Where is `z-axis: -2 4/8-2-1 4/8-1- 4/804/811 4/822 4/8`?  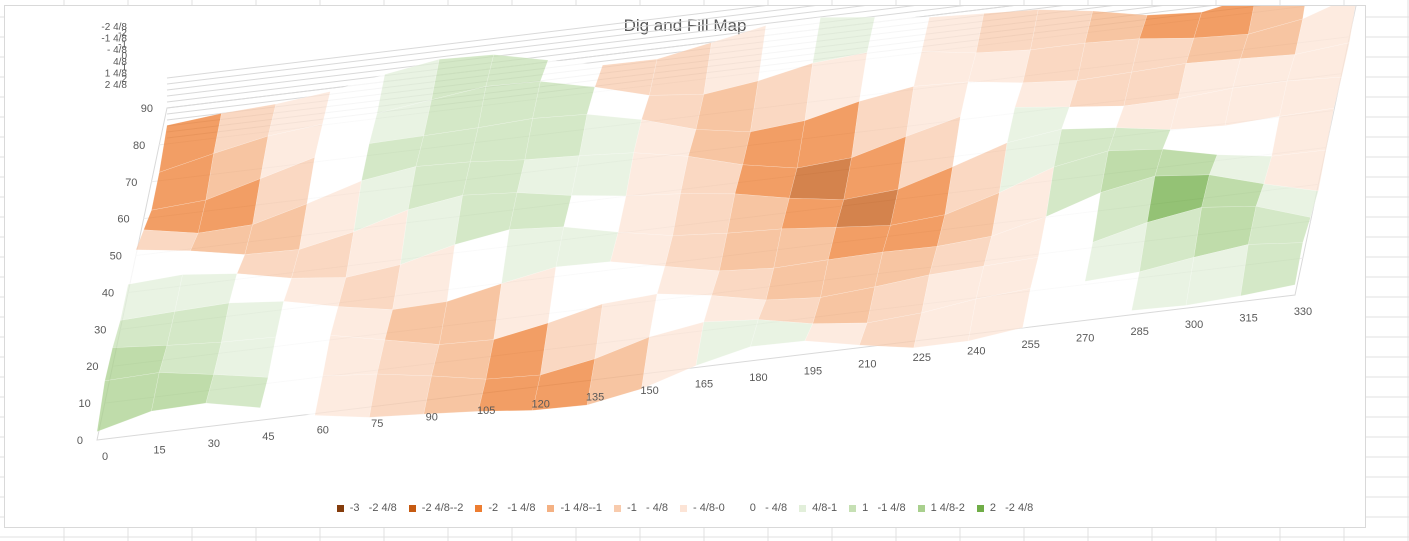
z-axis: -2 4/8-2-1 4/8-1- 4/804/811 4/822 4/8 is located at coordinates (114, 56).